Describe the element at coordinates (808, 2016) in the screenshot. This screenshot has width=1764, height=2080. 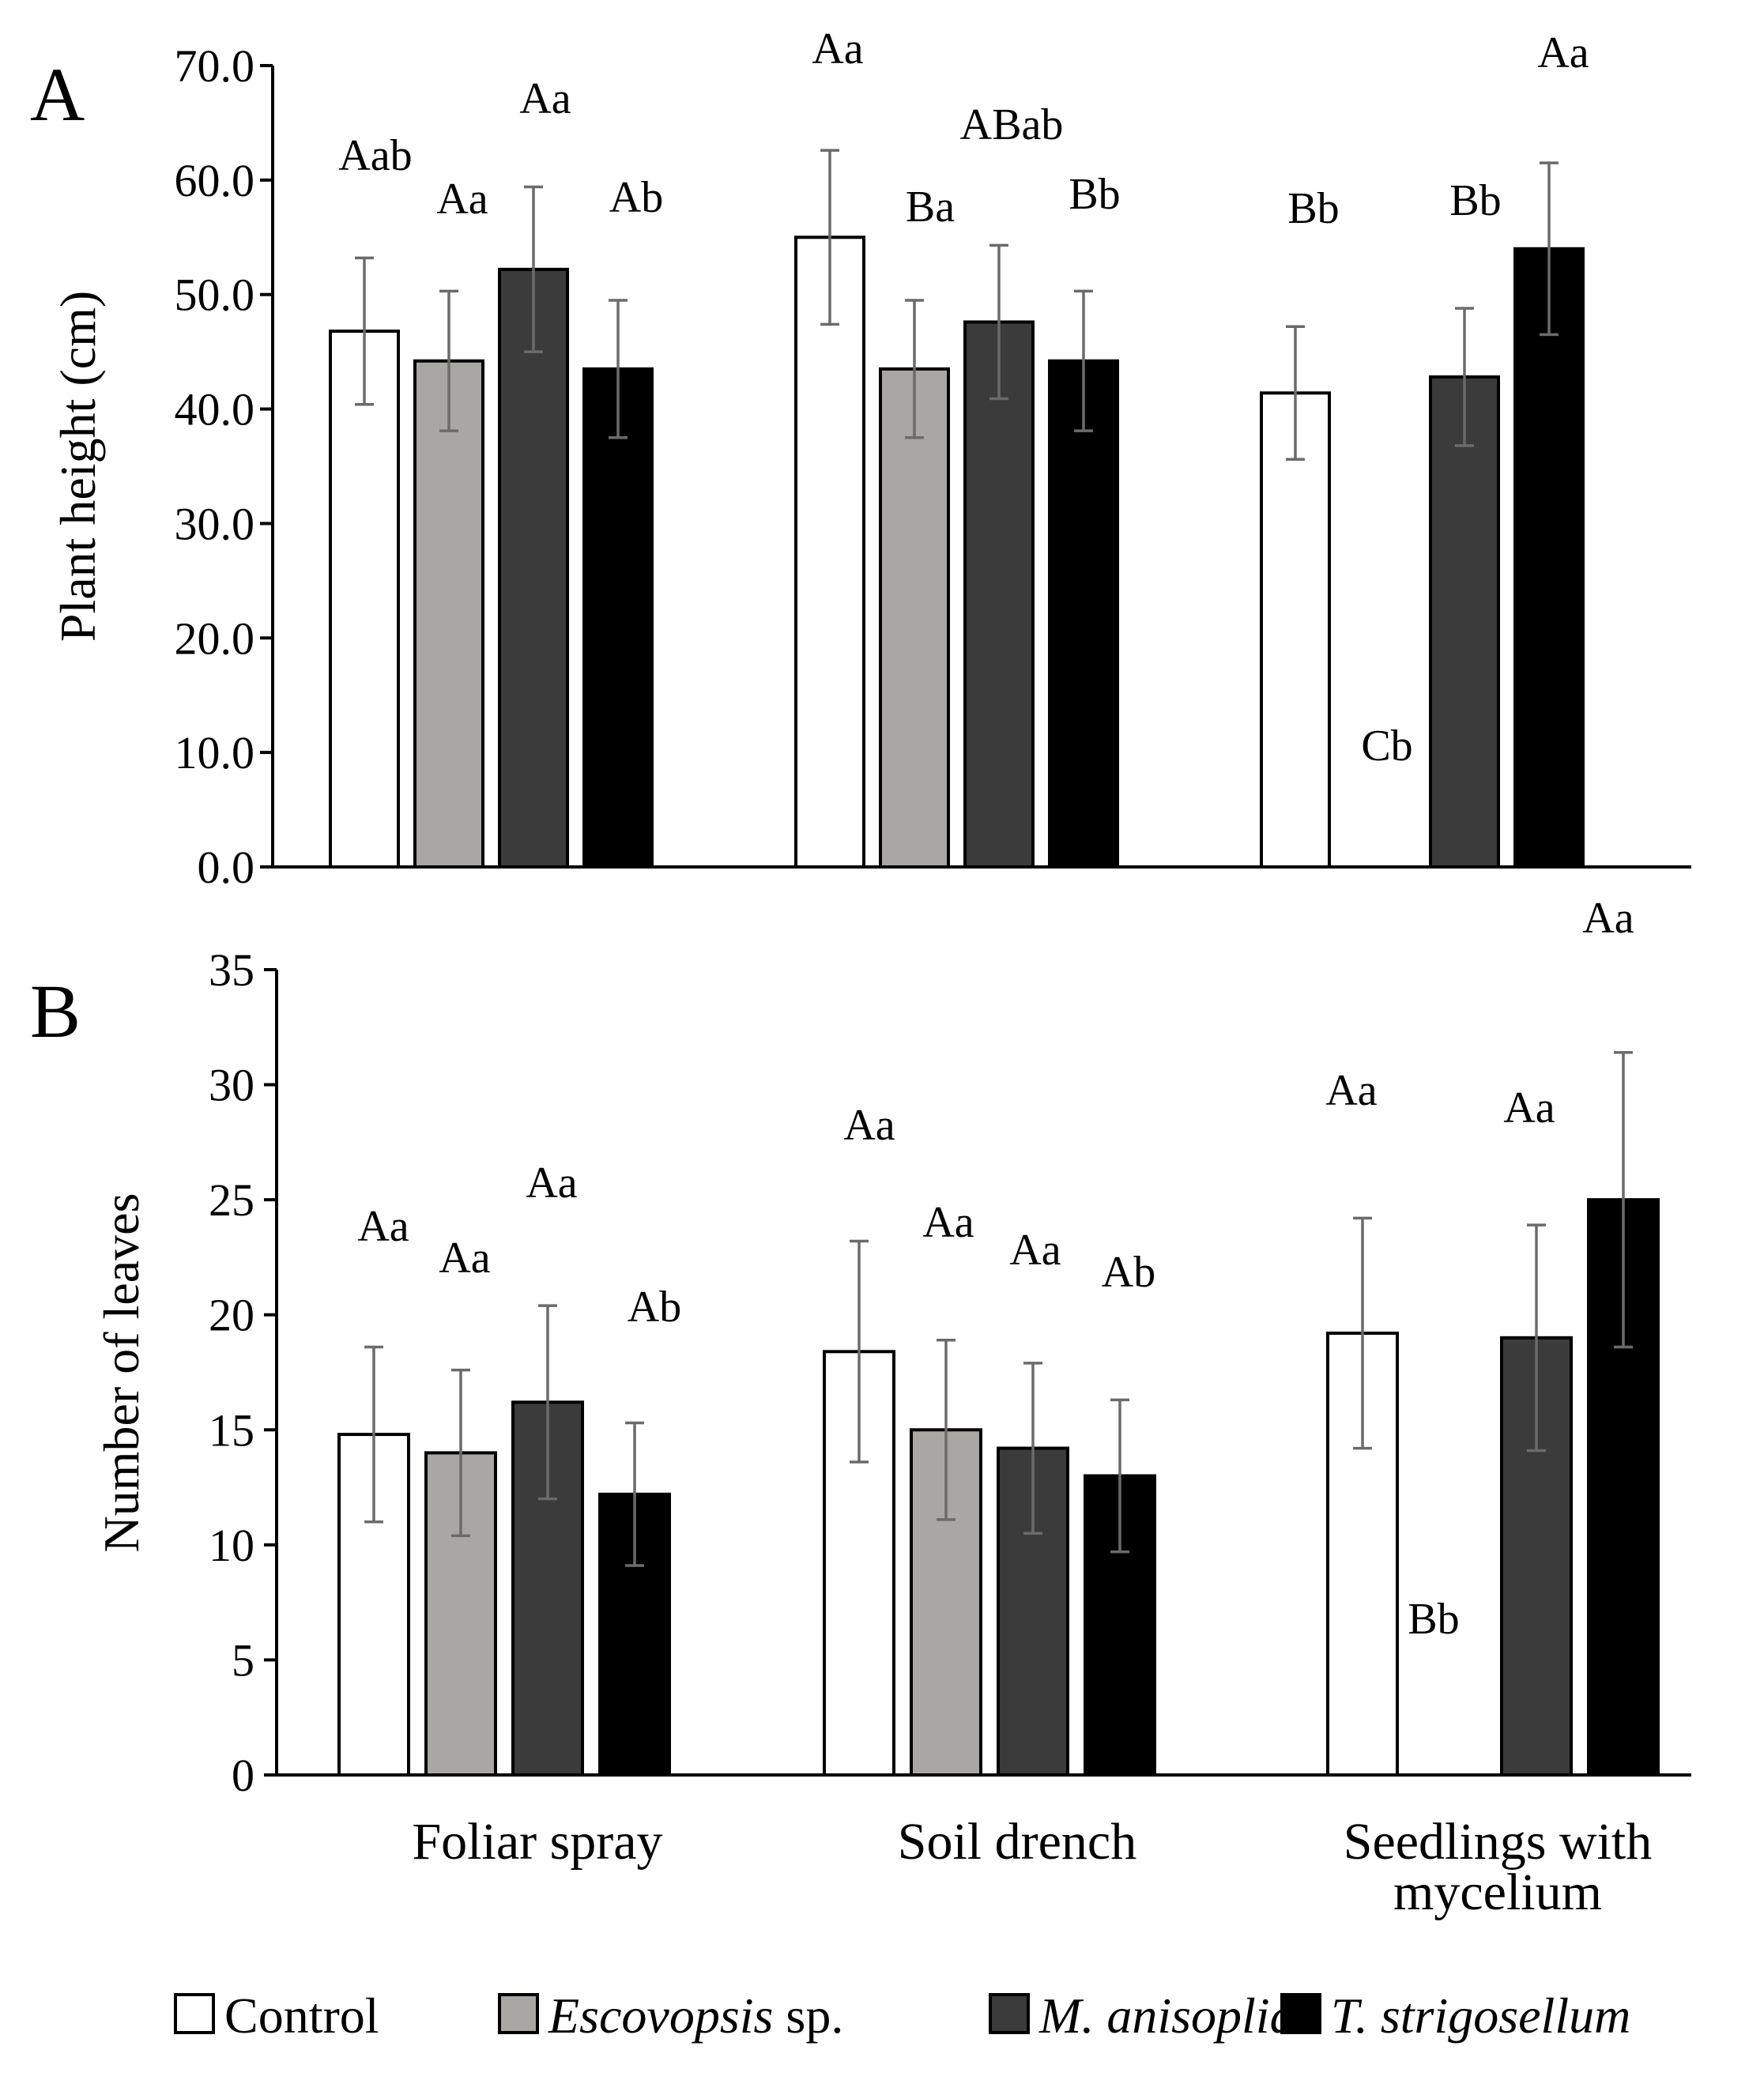
I see `legend-label-plain: sp.` at that location.